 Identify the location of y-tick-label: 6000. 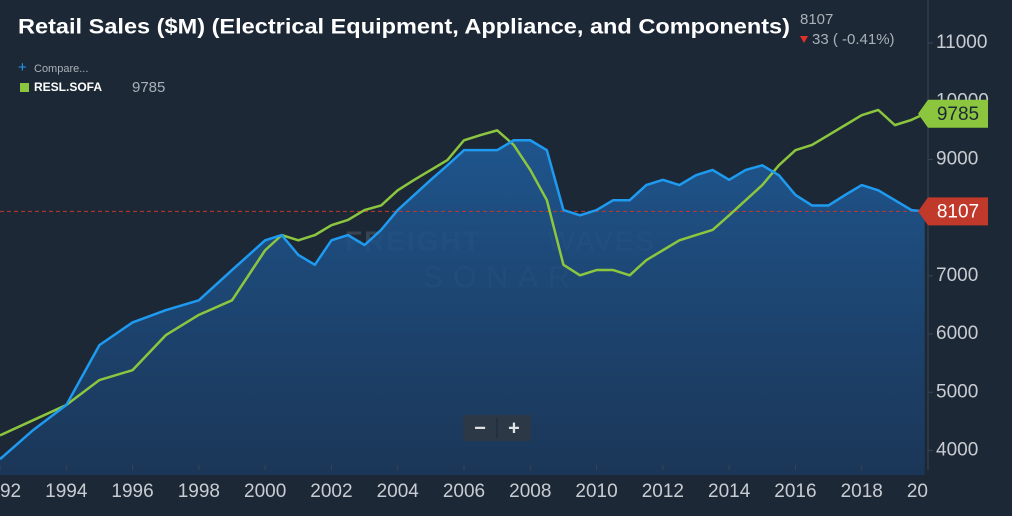
(957, 333).